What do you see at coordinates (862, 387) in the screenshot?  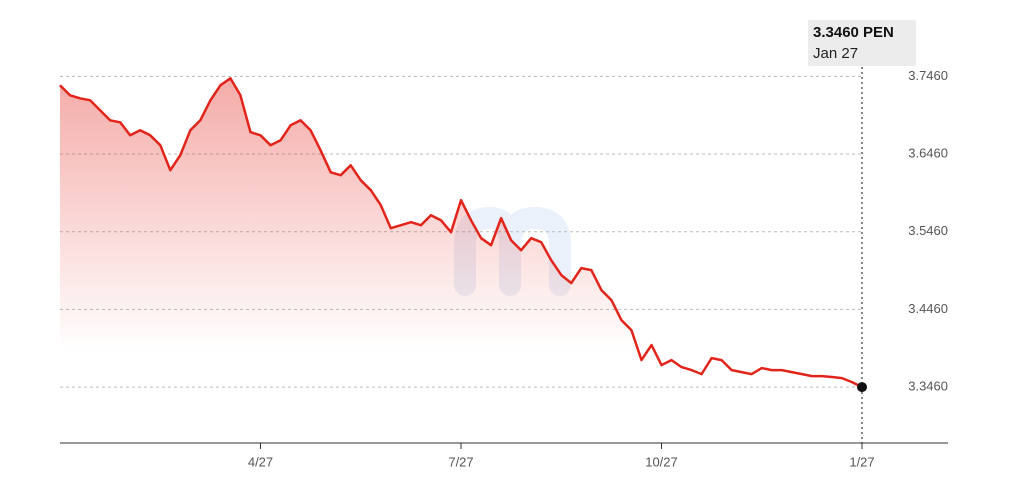 I see `end-marker` at bounding box center [862, 387].